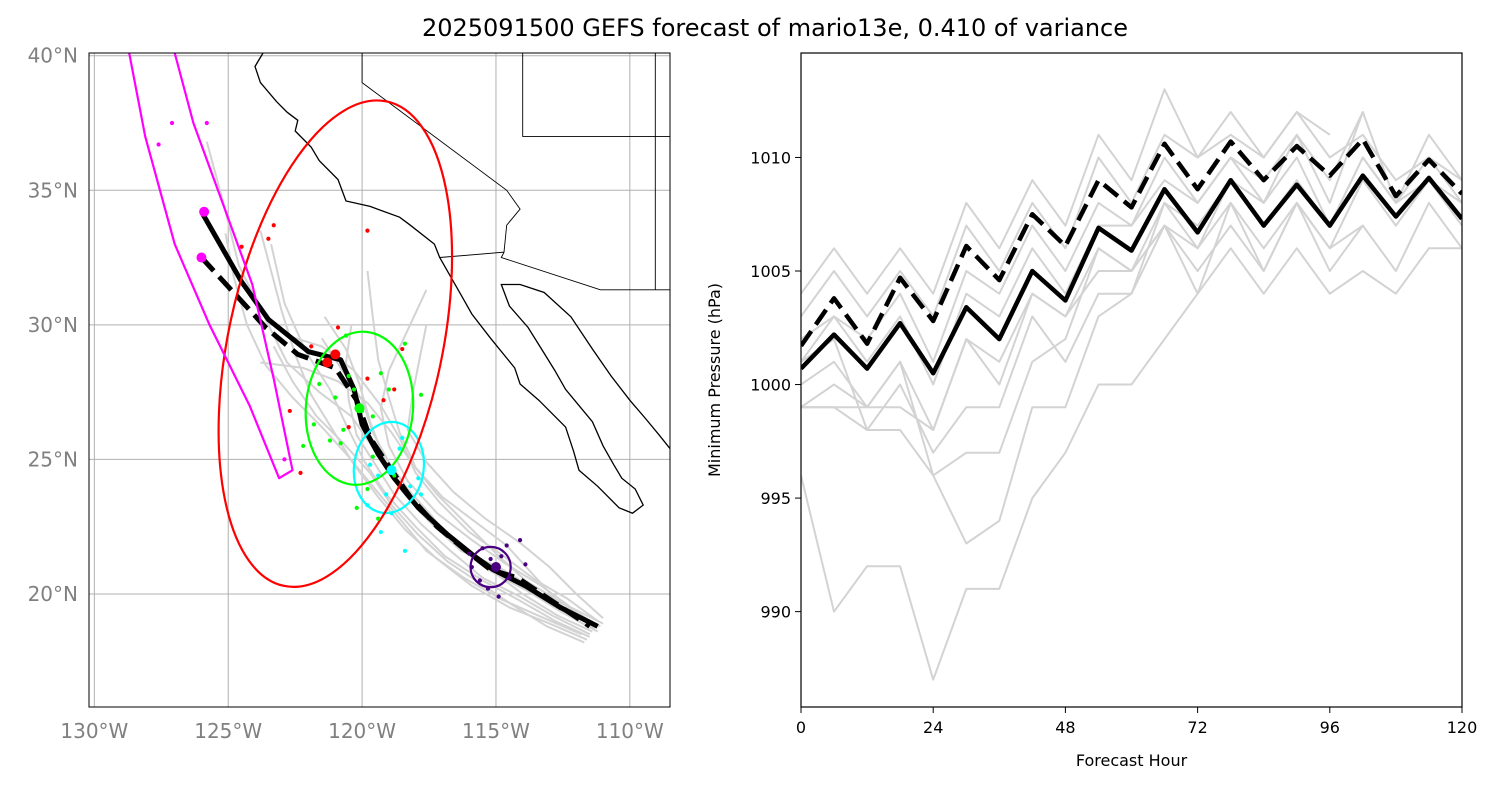 The width and height of the screenshot is (1496, 785). Describe the element at coordinates (554, 271) in the screenshot. I see `border-line` at that location.